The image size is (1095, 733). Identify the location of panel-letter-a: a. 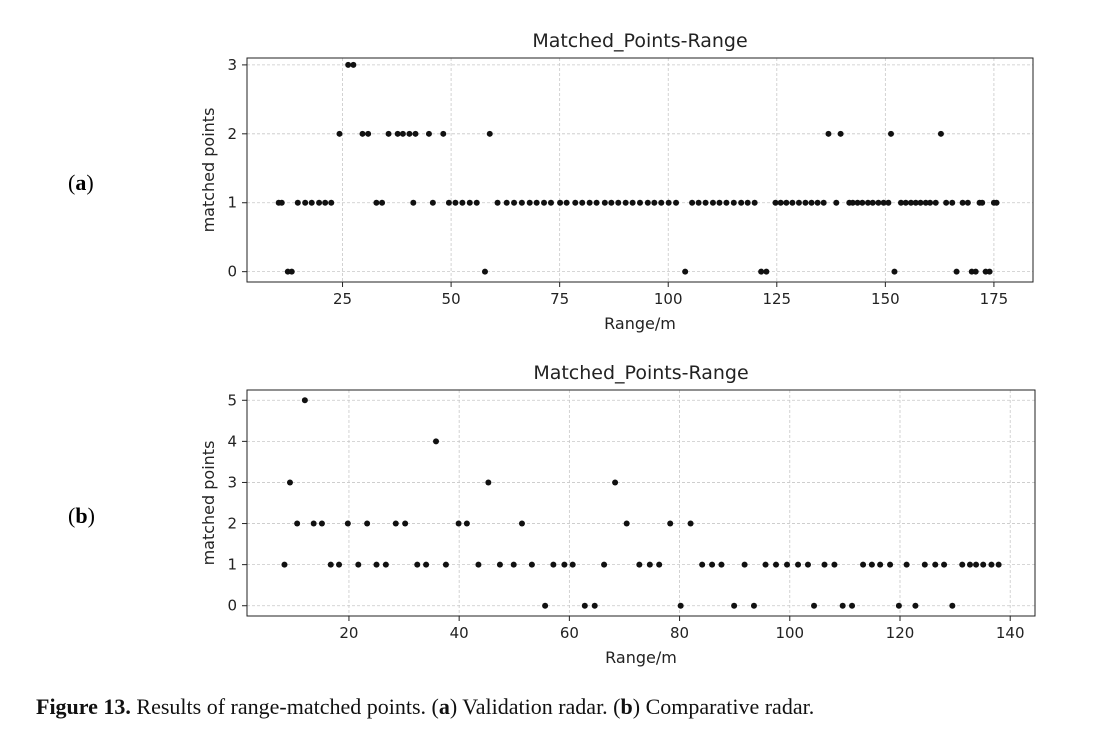
(81, 182).